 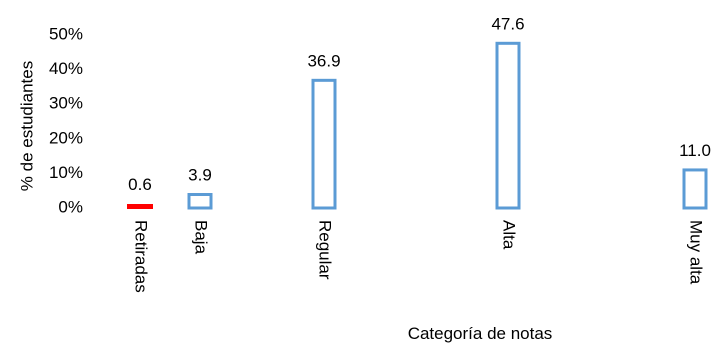 I want to click on category-label: Alta, so click(x=509, y=235).